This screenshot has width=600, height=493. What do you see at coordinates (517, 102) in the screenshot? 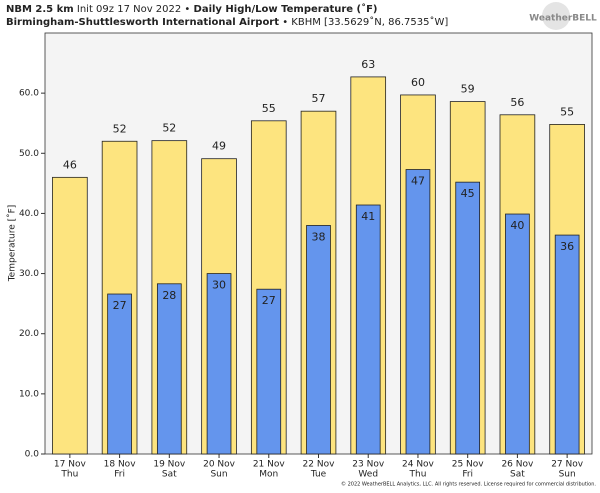
I see `value-label: 56` at bounding box center [517, 102].